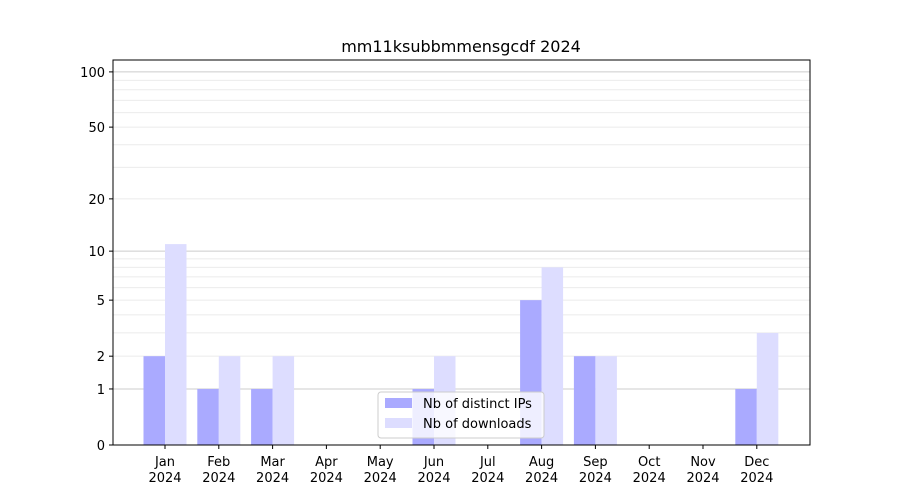 The height and width of the screenshot is (504, 900). What do you see at coordinates (272, 462) in the screenshot?
I see `x-tick-label-line: Mar` at bounding box center [272, 462].